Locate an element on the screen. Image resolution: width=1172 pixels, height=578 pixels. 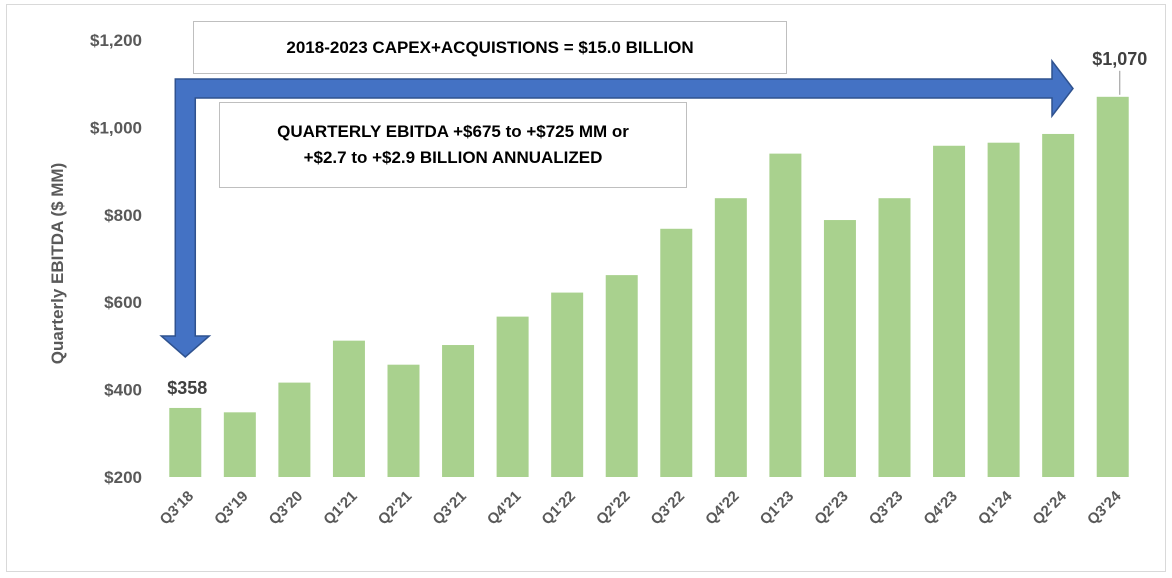
data-label: $1,070 is located at coordinates (1119, 59).